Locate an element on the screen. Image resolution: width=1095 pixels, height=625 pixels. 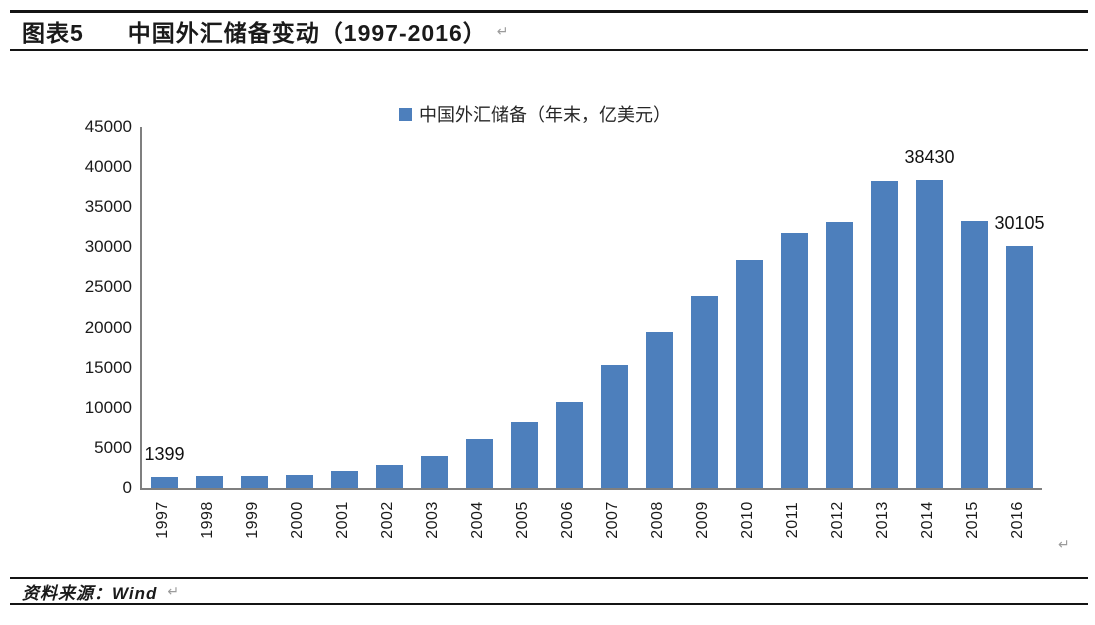
x-tick-label: 2000 is located at coordinates (297, 520).